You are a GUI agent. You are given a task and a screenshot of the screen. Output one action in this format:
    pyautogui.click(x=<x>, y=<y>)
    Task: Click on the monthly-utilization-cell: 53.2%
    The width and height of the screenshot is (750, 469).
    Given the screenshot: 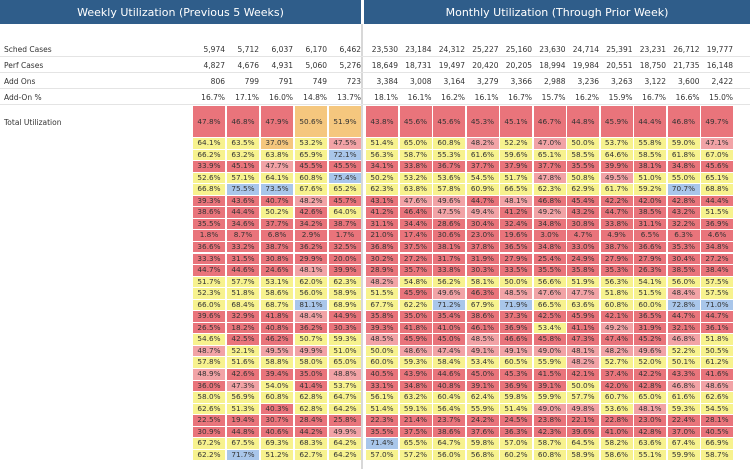 What is the action you would take?
    pyautogui.click(x=415, y=178)
    